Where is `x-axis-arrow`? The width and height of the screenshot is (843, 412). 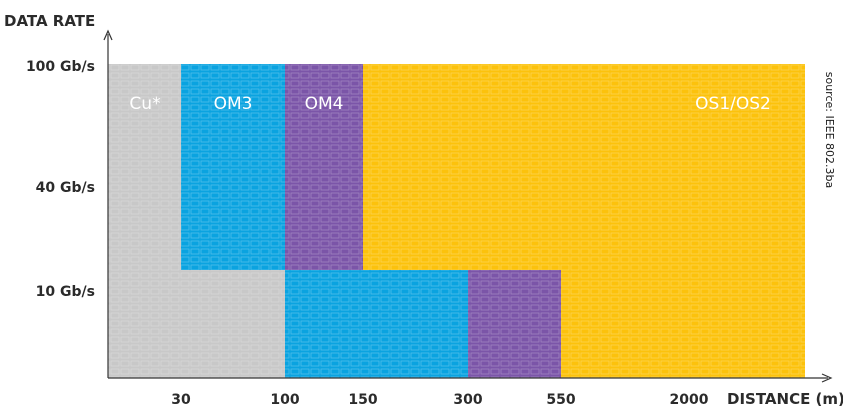
x-axis-arrow is located at coordinates (827, 378).